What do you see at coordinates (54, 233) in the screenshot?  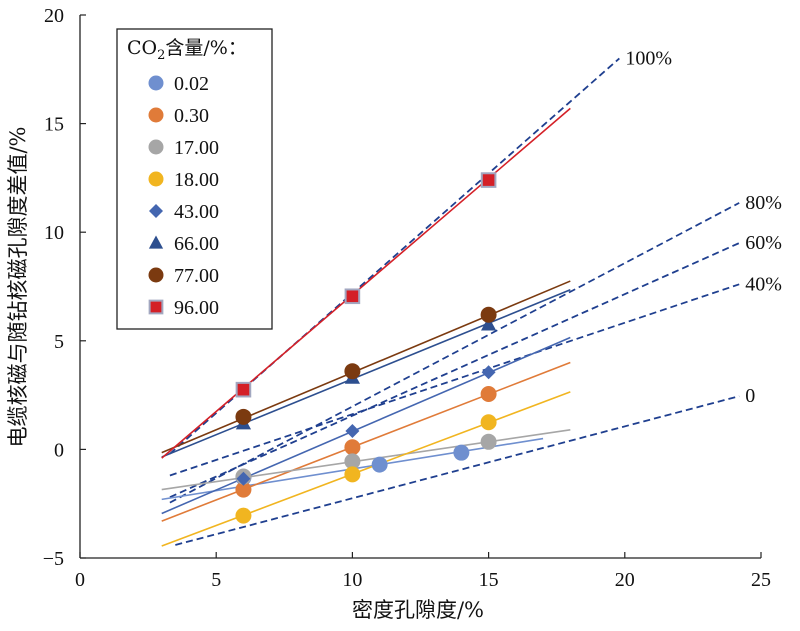 I see `y-tick-label-3: 10` at bounding box center [54, 233].